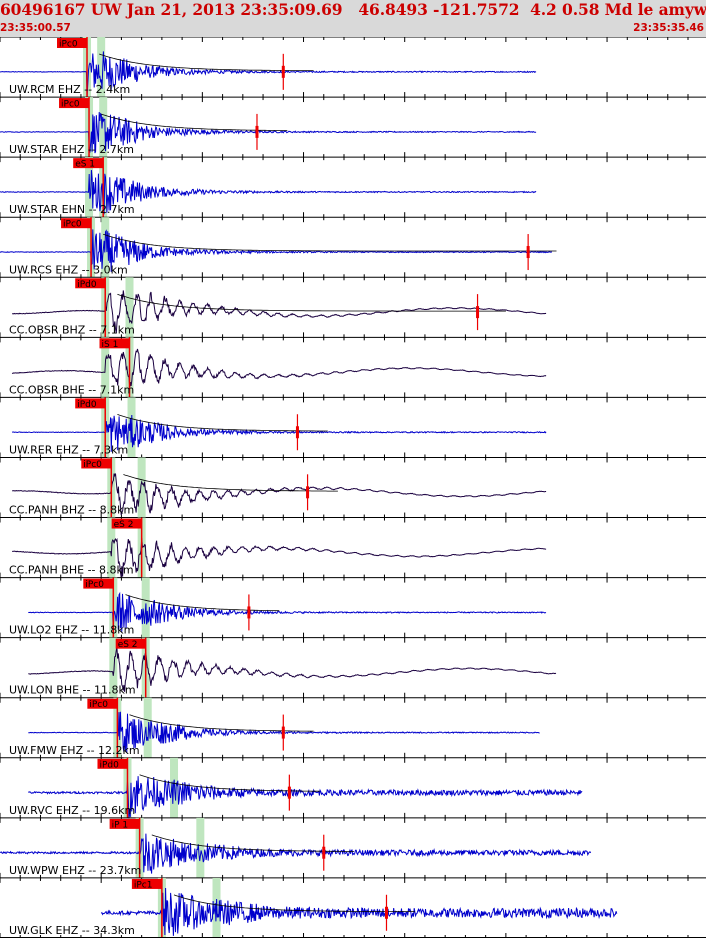 The height and width of the screenshot is (938, 706). What do you see at coordinates (72, 810) in the screenshot?
I see `station-label: UW.RVC EHZ -- 19.6km` at bounding box center [72, 810].